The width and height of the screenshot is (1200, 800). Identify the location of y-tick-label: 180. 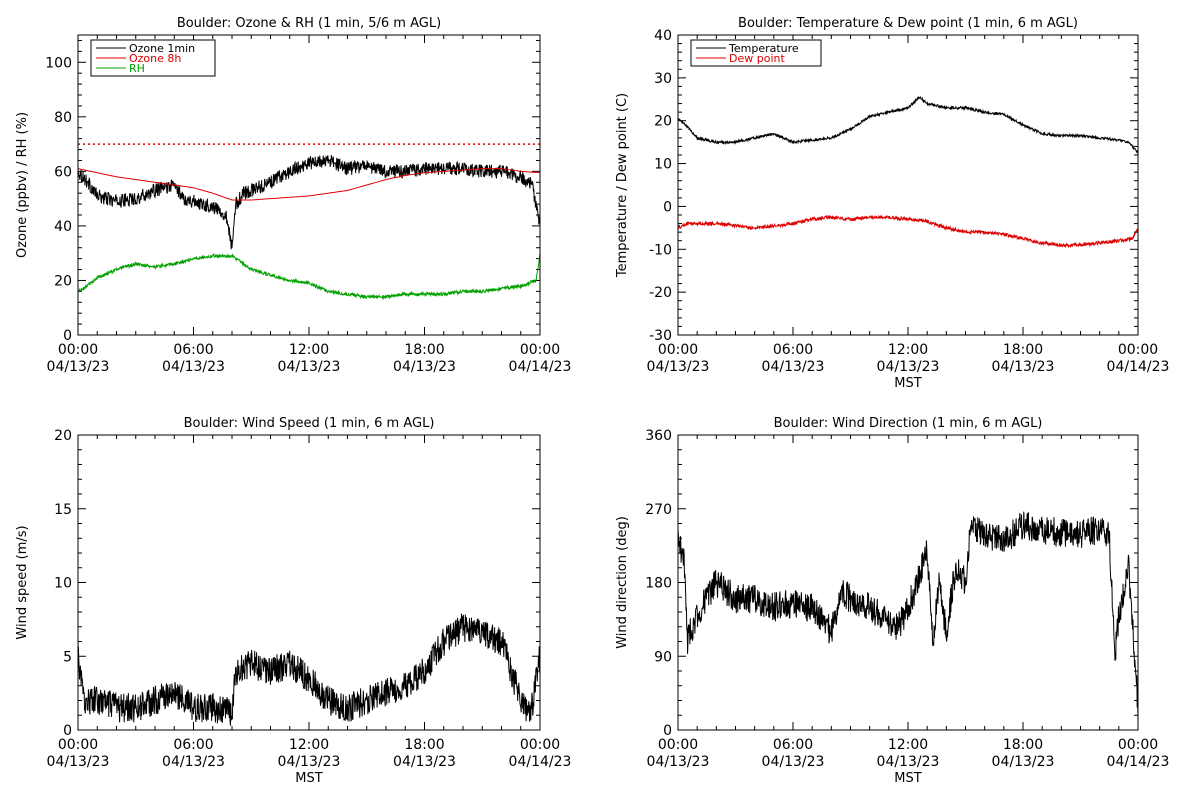
(658, 584).